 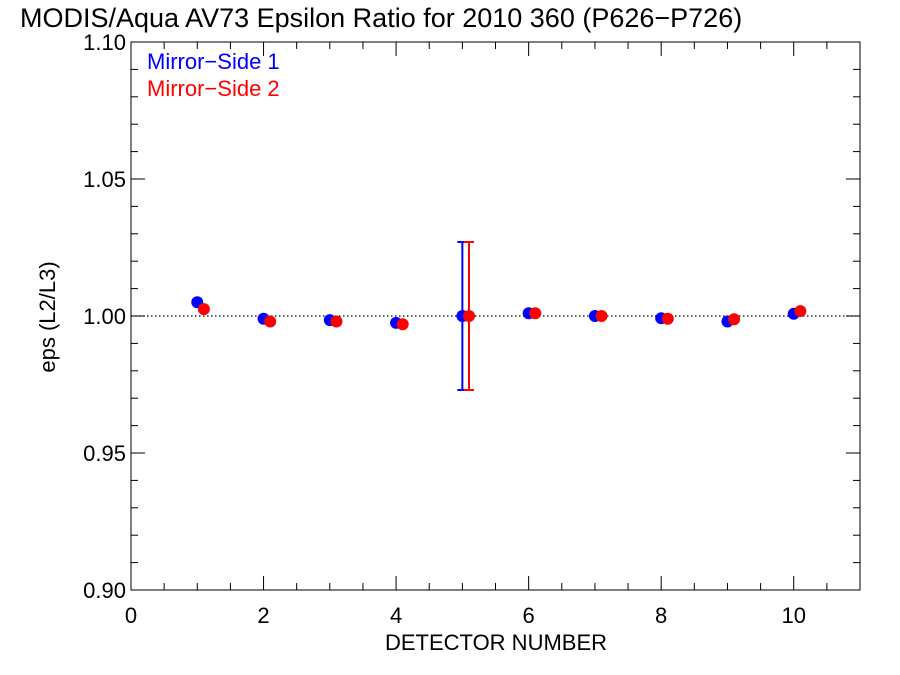 I want to click on y-tick-label: 0.95, so click(x=104, y=453).